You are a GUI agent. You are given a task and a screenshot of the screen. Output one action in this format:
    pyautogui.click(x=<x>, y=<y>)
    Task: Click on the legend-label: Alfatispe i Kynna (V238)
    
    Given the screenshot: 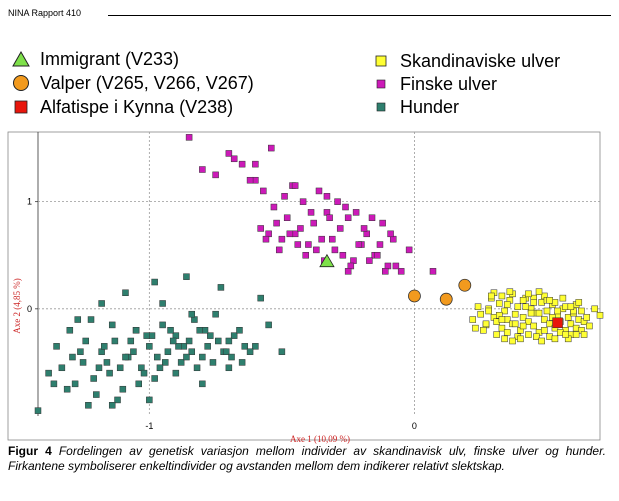 What is the action you would take?
    pyautogui.click(x=137, y=106)
    